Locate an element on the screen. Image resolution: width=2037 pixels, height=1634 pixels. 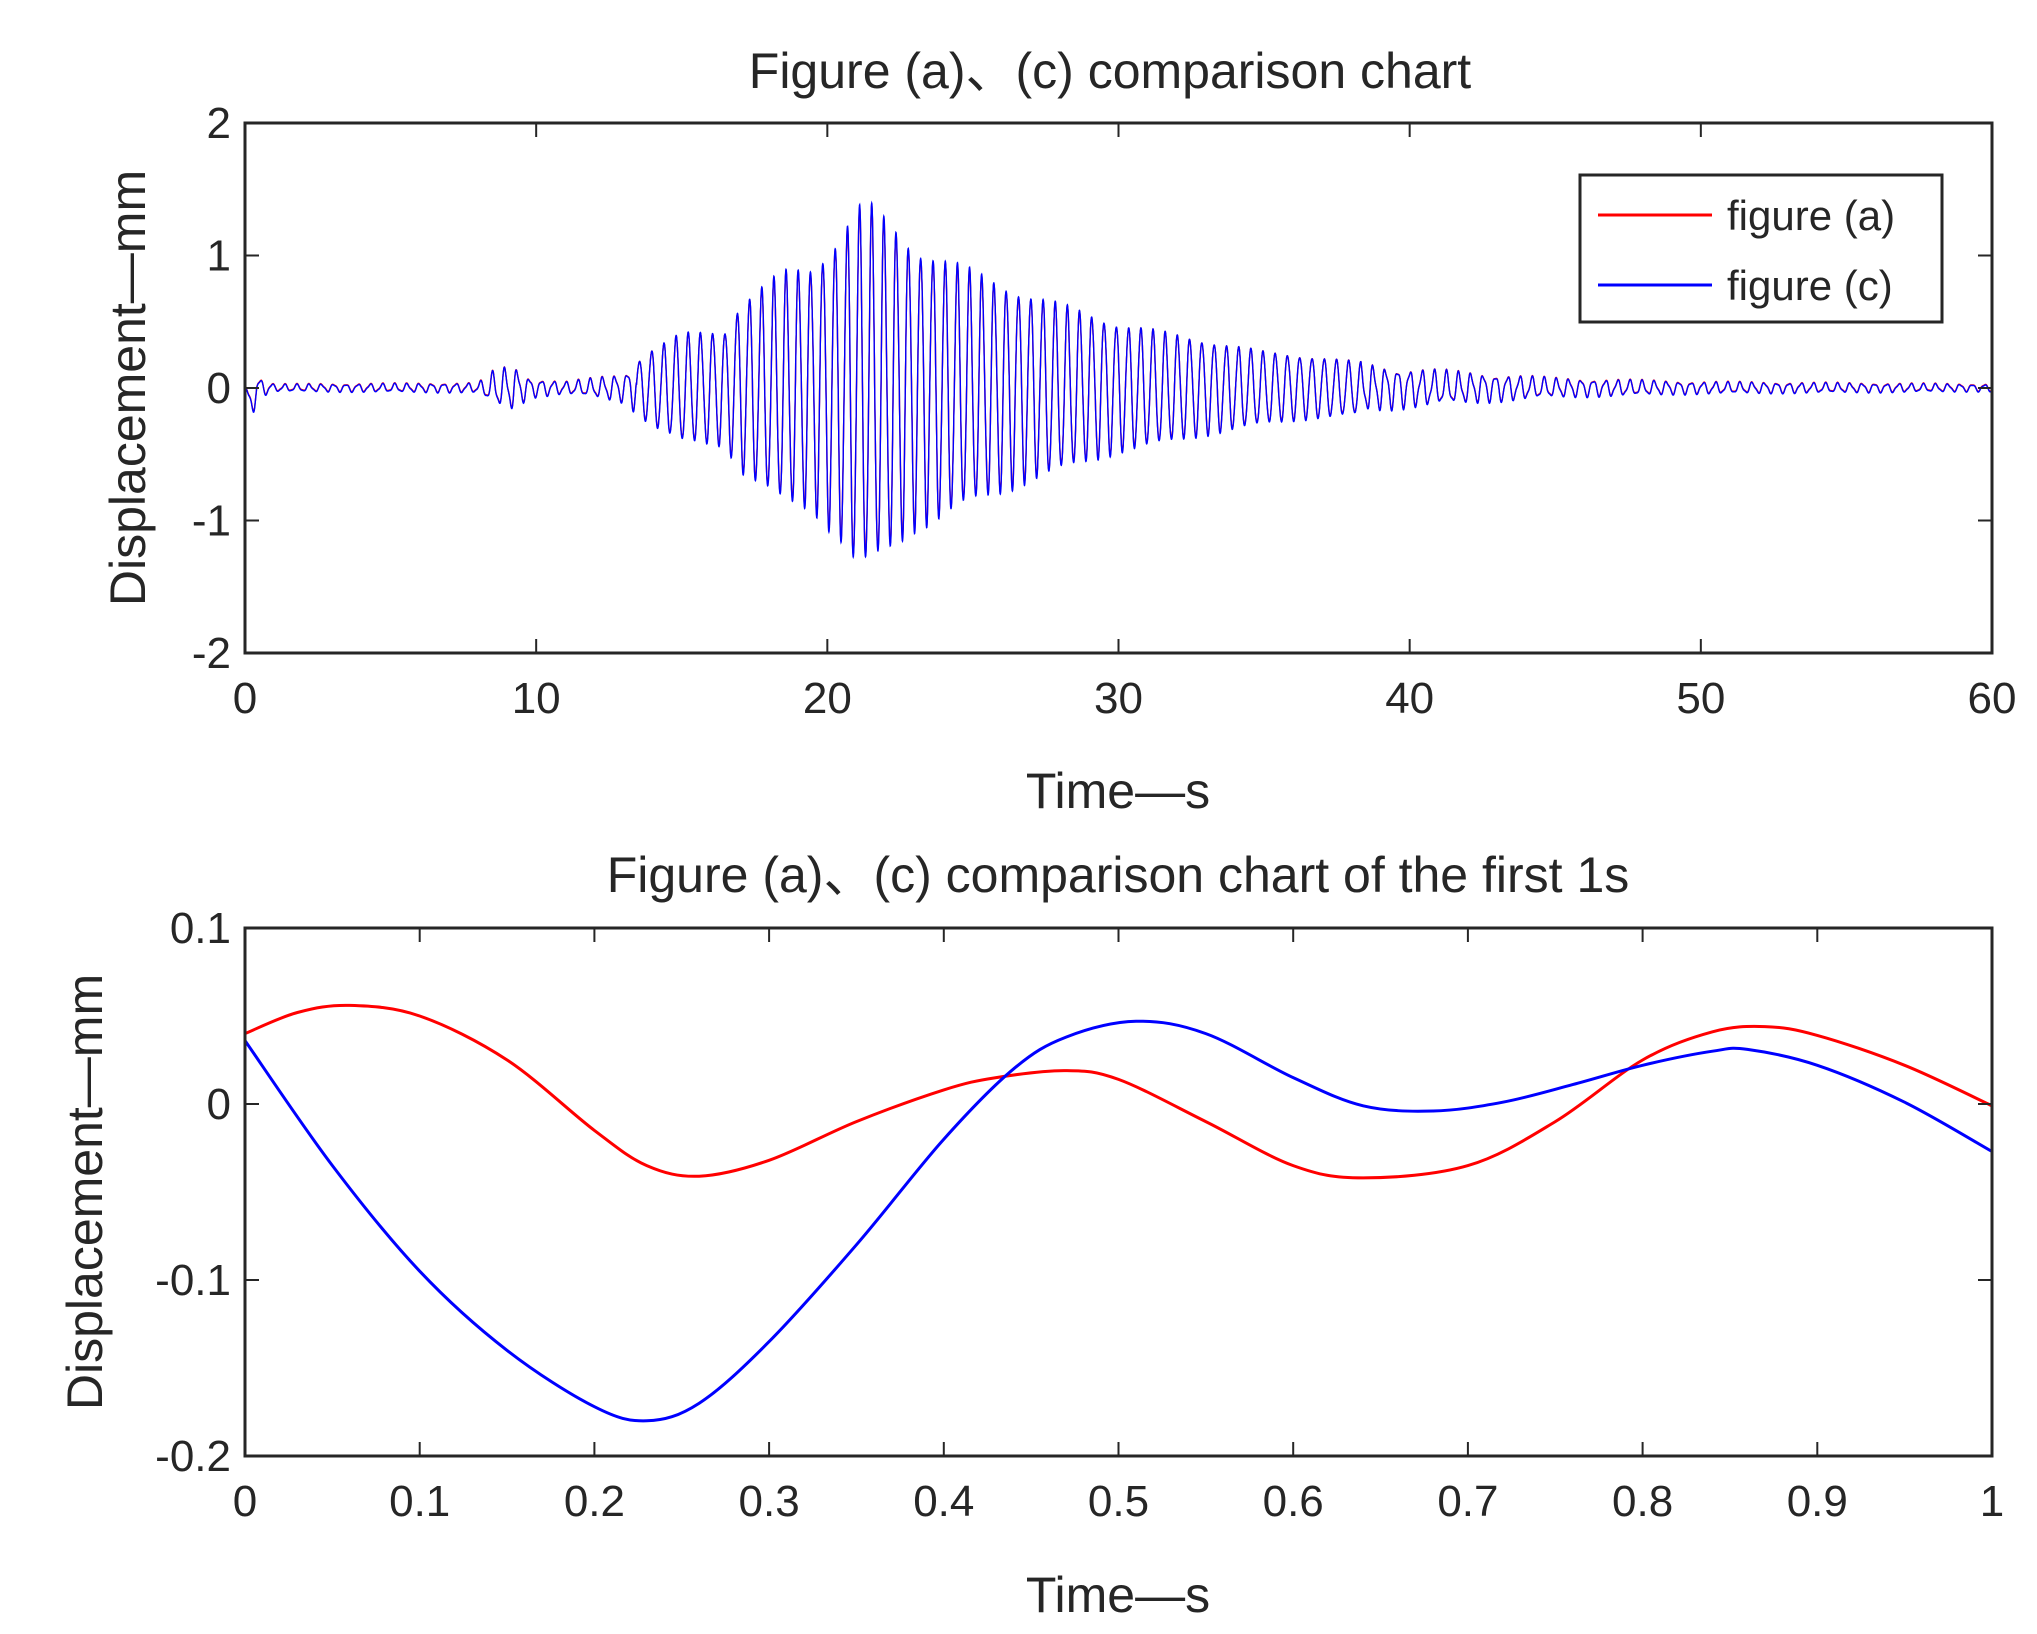
y-tick-label: 0.1 is located at coordinates (200, 928).